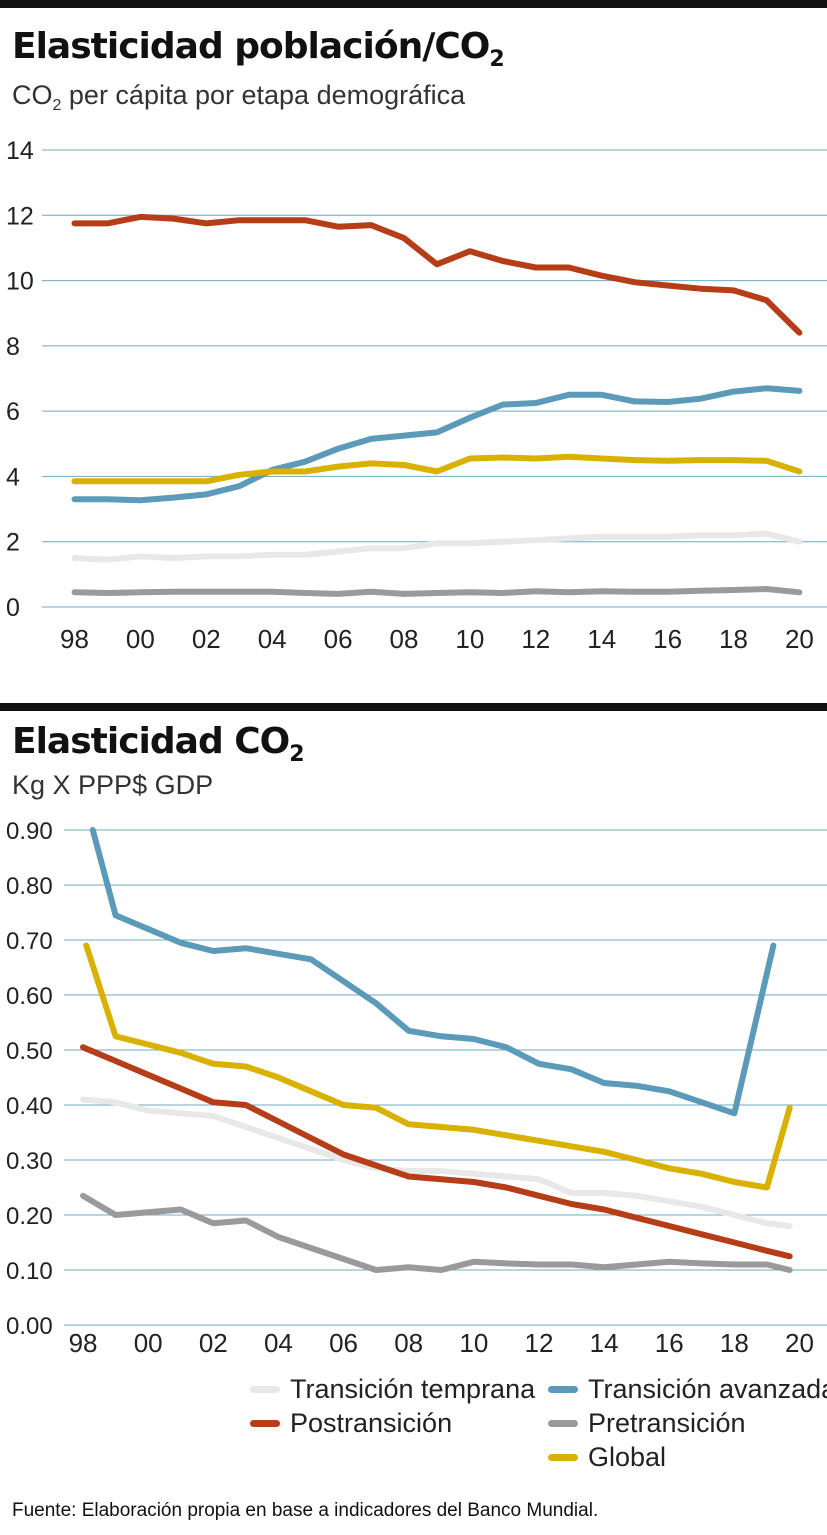 This screenshot has height=1535, width=827. I want to click on chart1-subtitle: CO2 per cápita por etapa demográfica, so click(239, 97).